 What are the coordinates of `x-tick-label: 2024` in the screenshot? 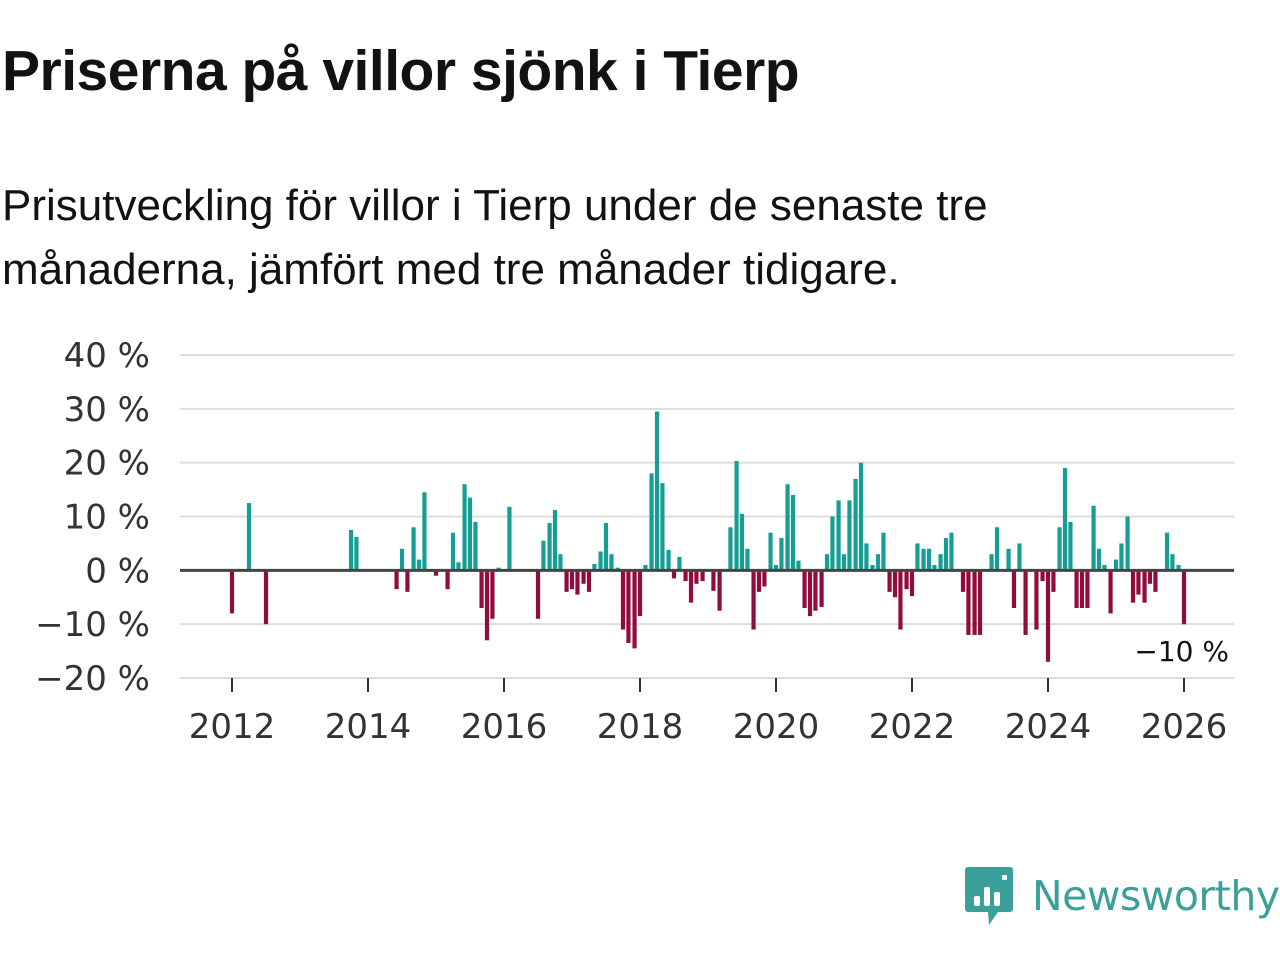 It's located at (1048, 723).